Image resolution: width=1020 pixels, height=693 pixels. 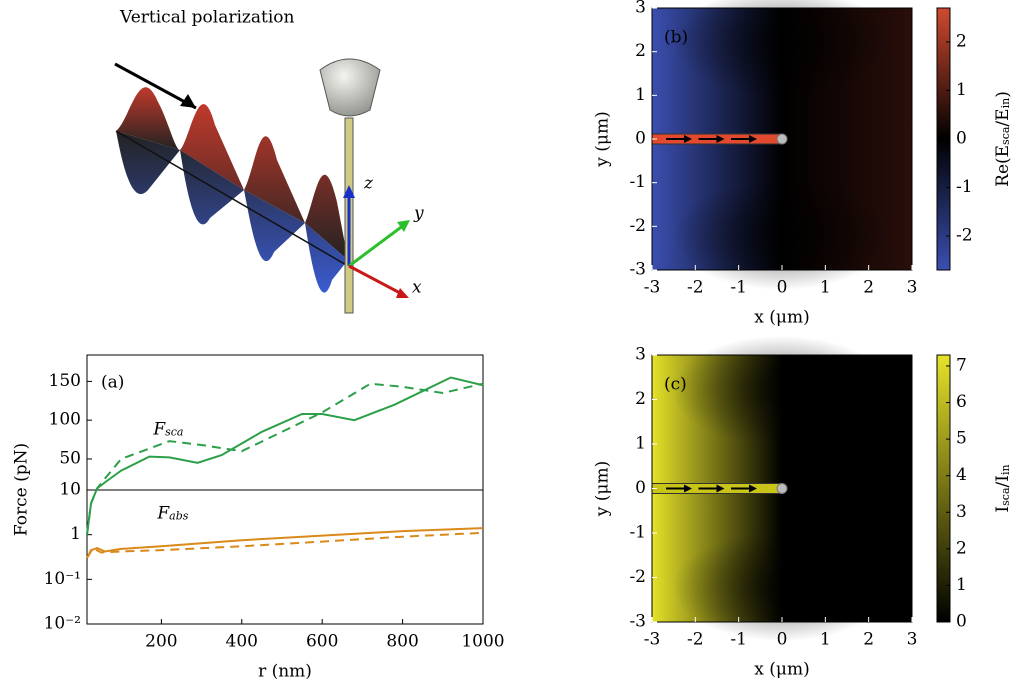 I want to click on y-tick-label: 10⁻², so click(x=62, y=624).